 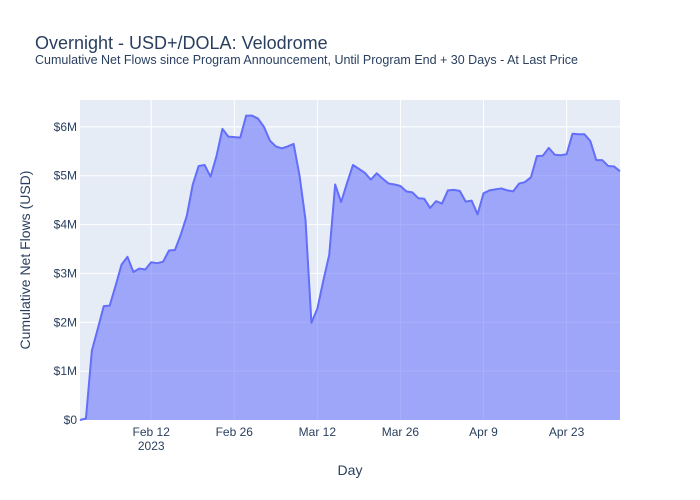 What do you see at coordinates (65, 176) in the screenshot?
I see `y-tick-label: $5M` at bounding box center [65, 176].